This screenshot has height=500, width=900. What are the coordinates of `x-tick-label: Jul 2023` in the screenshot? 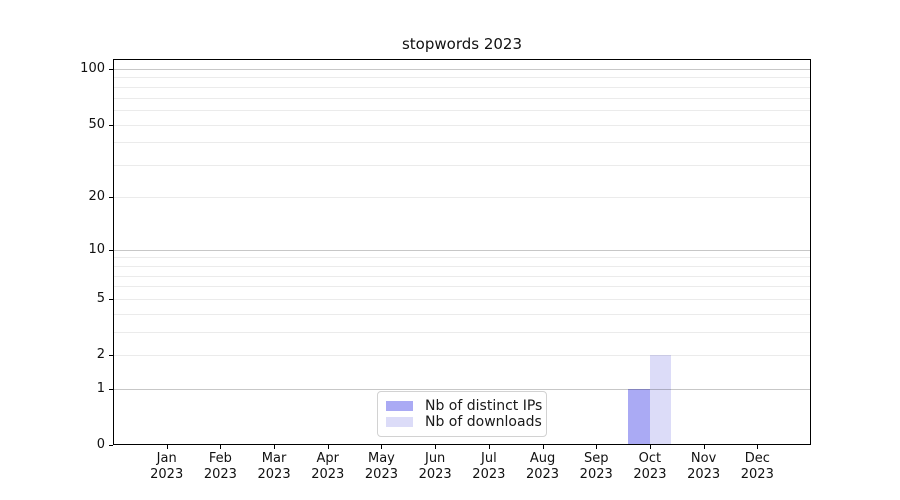 It's located at (488, 467).